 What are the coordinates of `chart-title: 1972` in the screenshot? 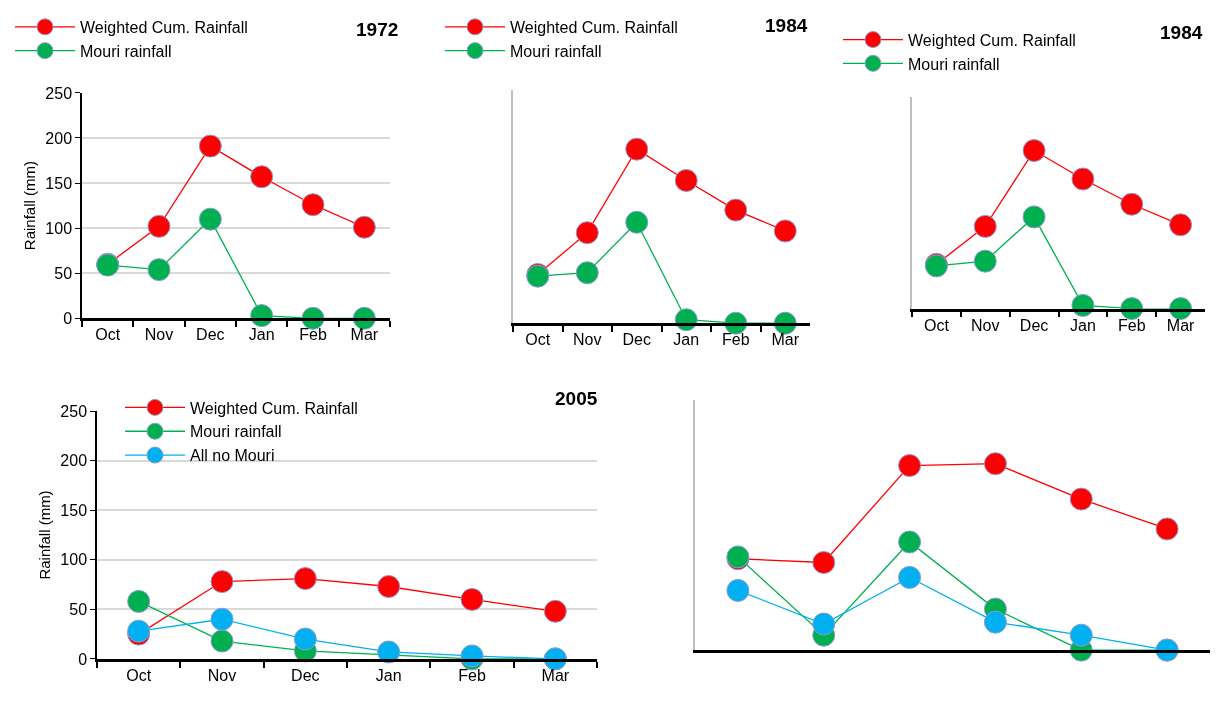 It's located at (377, 29).